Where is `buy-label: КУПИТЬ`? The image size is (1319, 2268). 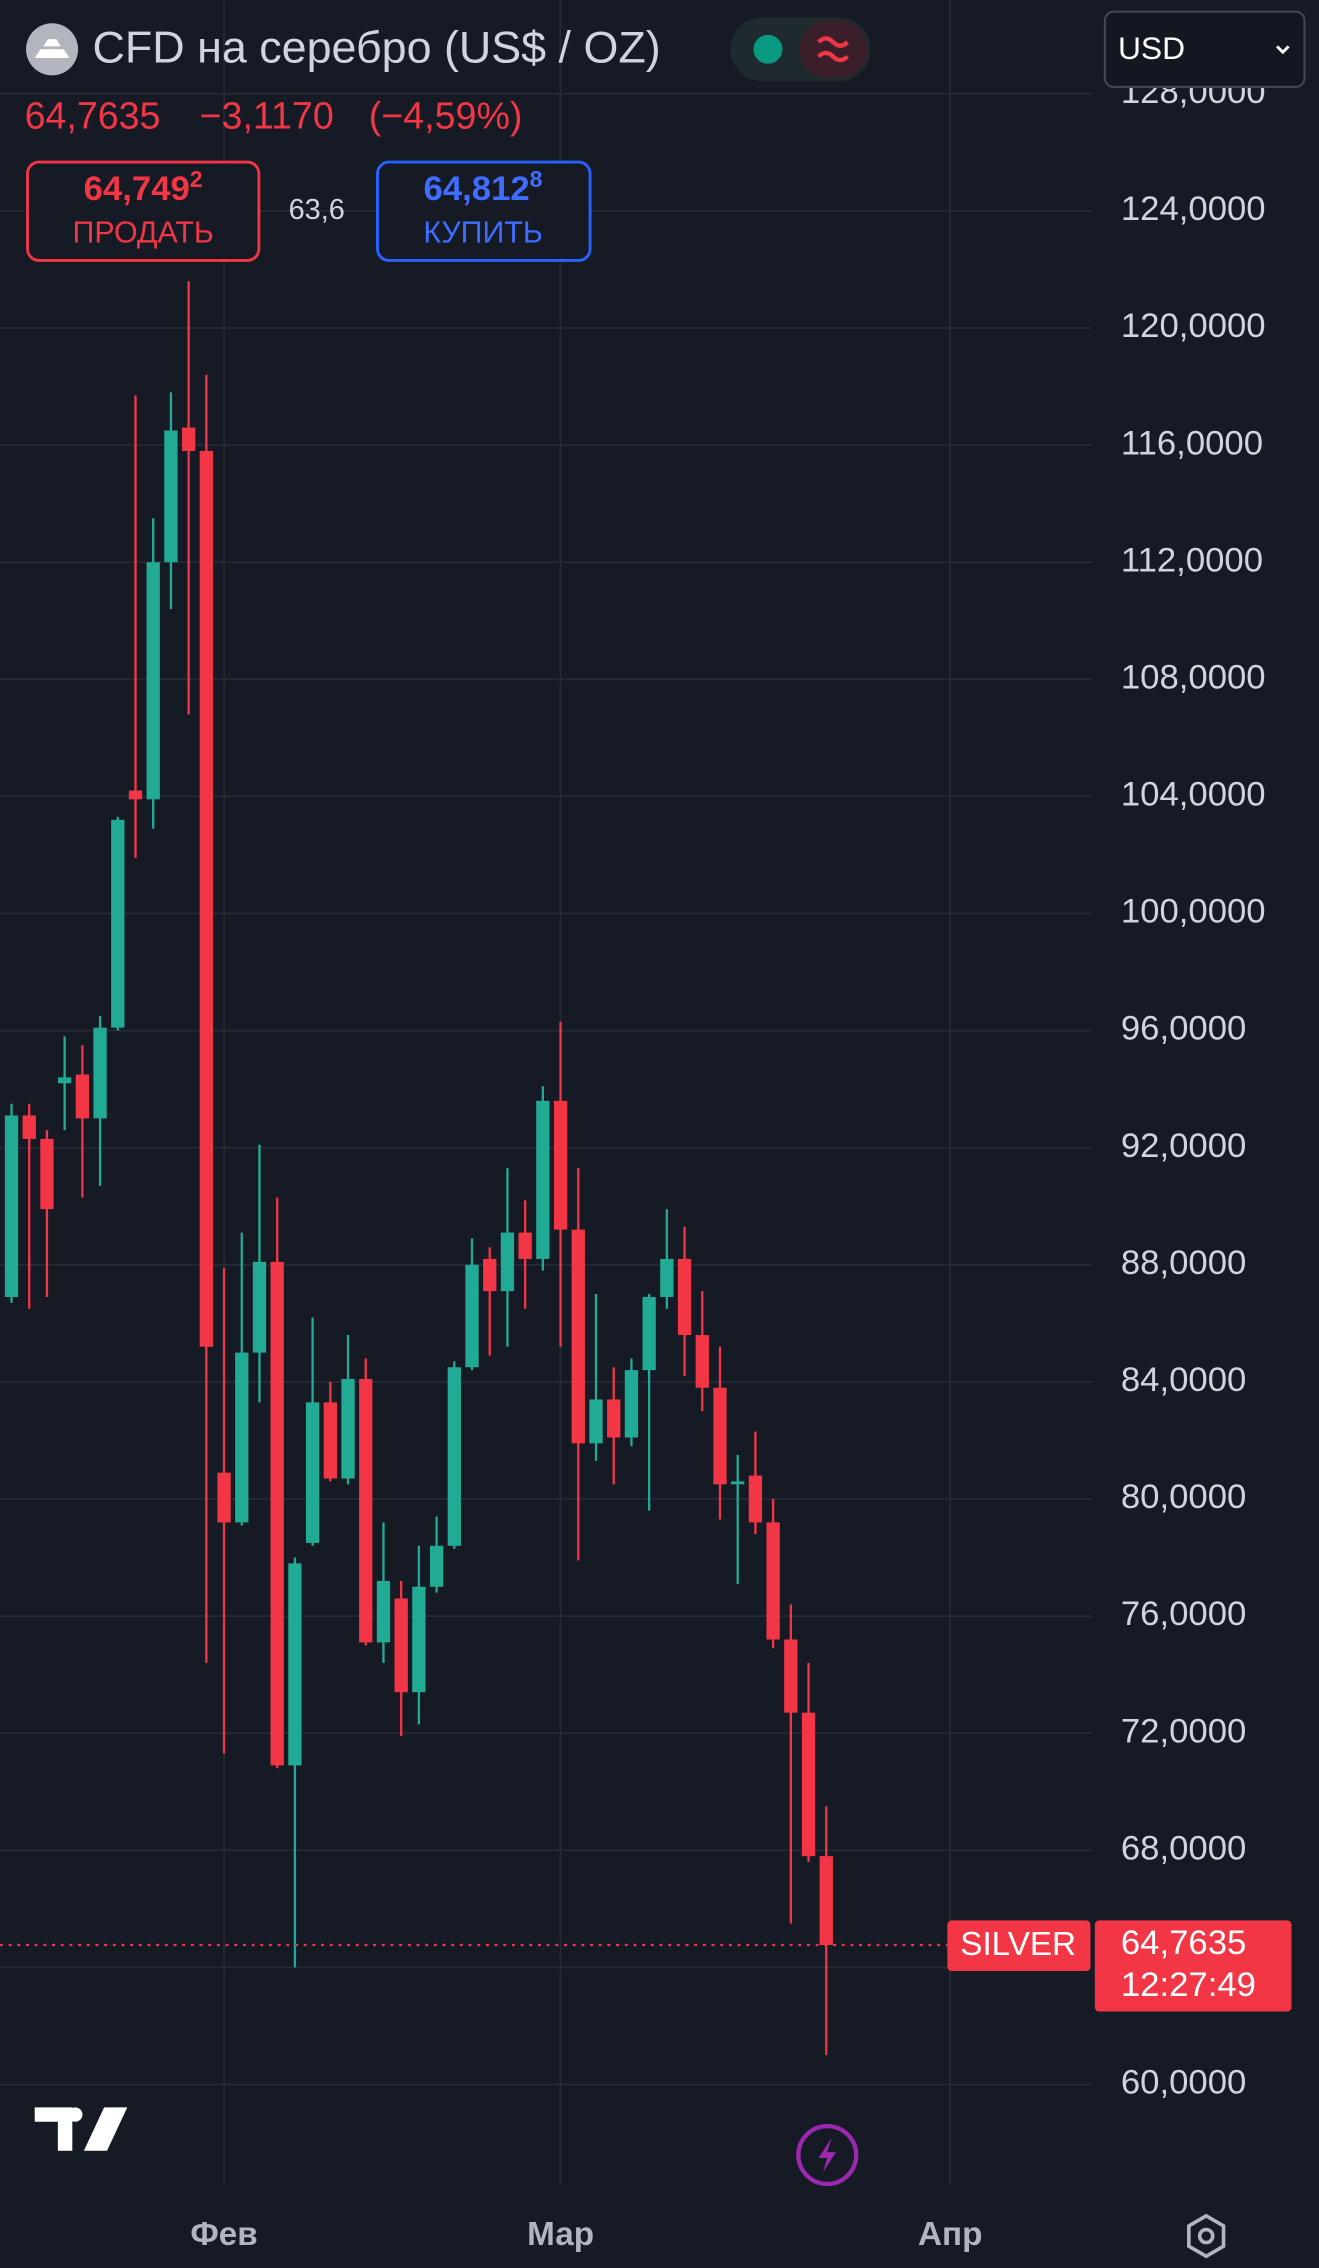
buy-label: КУПИТЬ is located at coordinates (482, 232).